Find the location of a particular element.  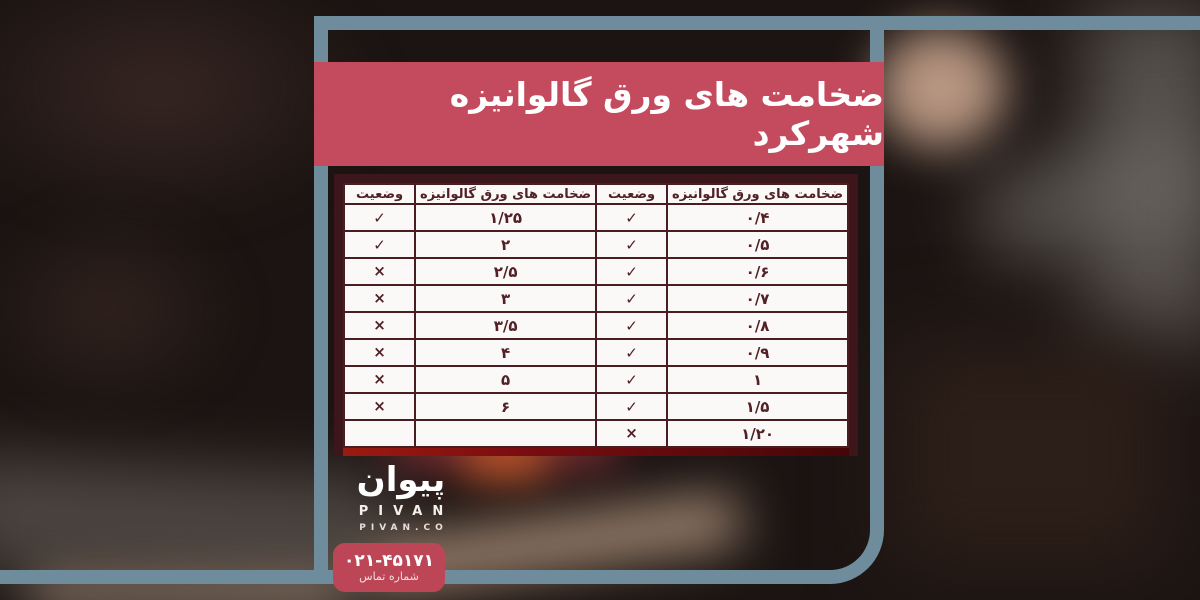

table-row: ۰/۷ ✓ ۳ × is located at coordinates (595, 298).